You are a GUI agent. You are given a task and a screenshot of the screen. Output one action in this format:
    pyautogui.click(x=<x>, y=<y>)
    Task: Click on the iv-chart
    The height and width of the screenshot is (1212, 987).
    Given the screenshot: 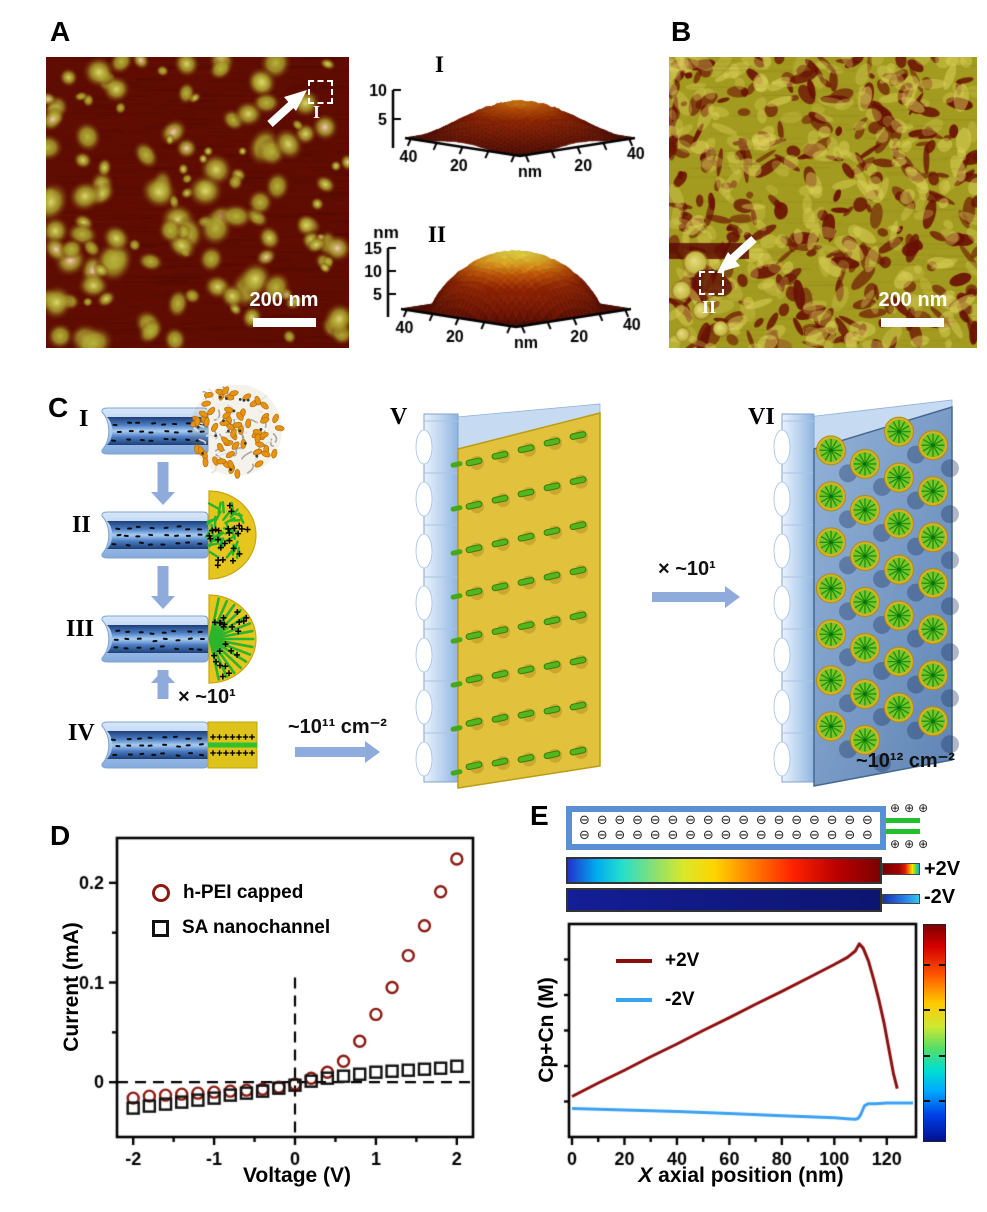 What is the action you would take?
    pyautogui.click(x=280, y=1008)
    